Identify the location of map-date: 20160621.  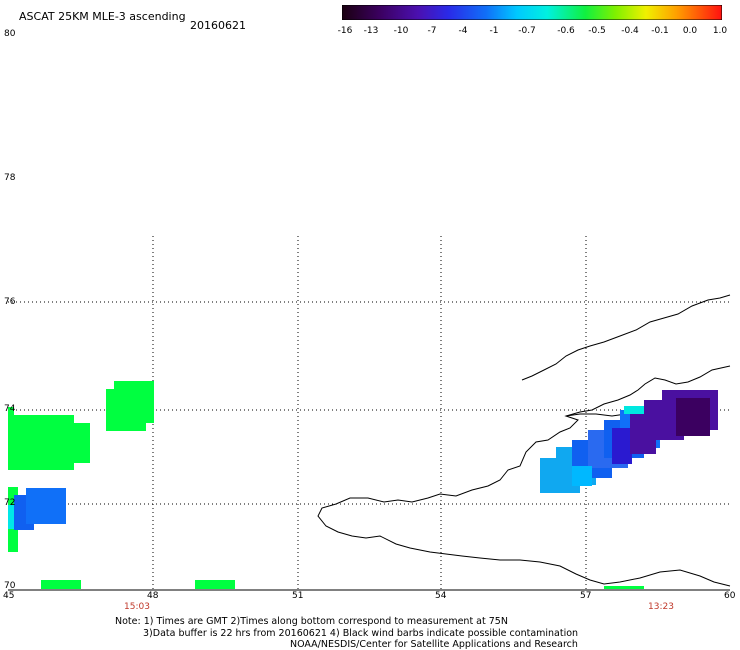
(218, 25).